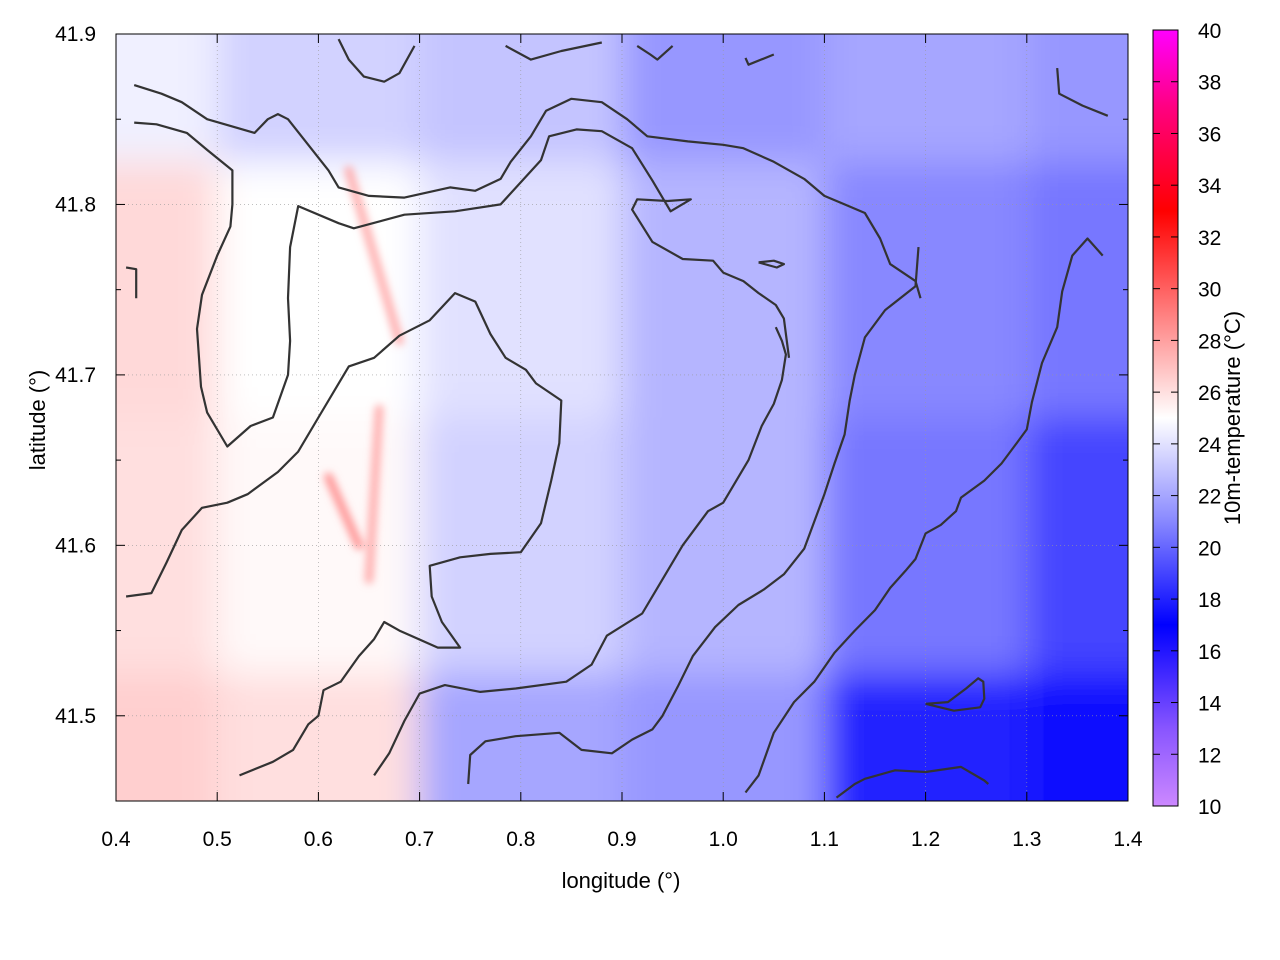 Image resolution: width=1280 pixels, height=960 pixels. I want to click on x-tick-label: 0.5, so click(217, 839).